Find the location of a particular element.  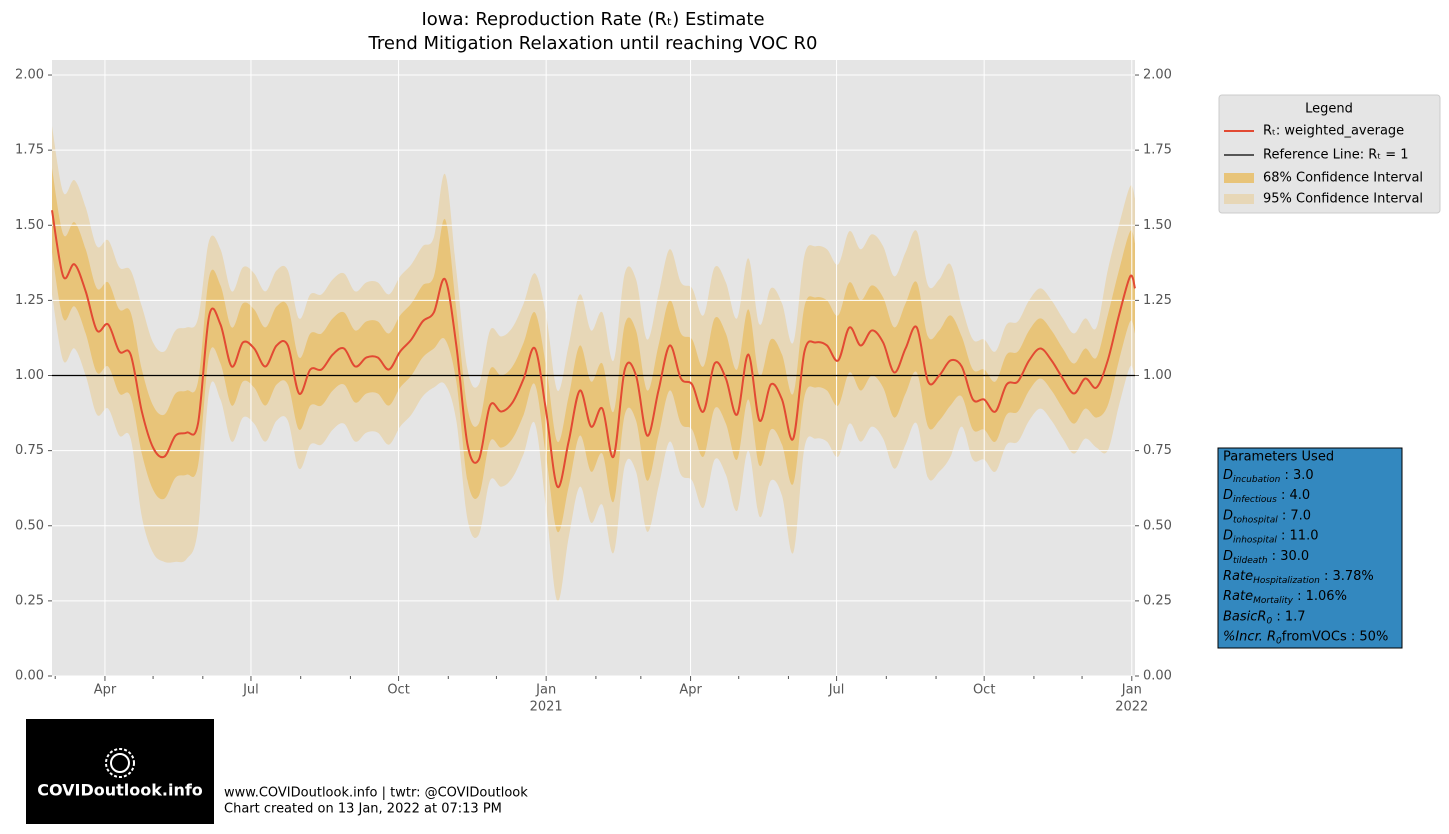

parameter-sub: inhospital is located at coordinates (1255, 540).